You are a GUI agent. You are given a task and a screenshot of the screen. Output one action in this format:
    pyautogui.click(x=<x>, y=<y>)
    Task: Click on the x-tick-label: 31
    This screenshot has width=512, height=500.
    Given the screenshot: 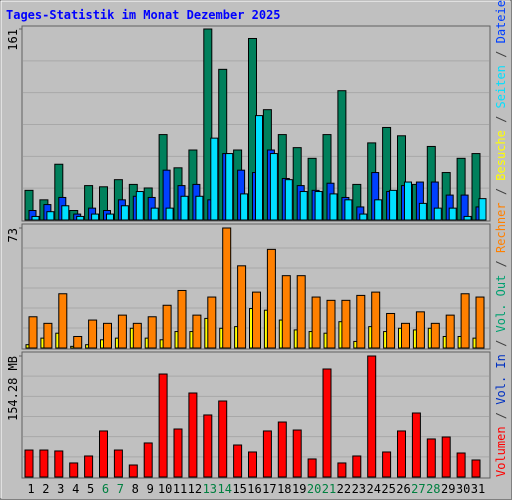 What is the action you would take?
    pyautogui.click(x=478, y=489)
    